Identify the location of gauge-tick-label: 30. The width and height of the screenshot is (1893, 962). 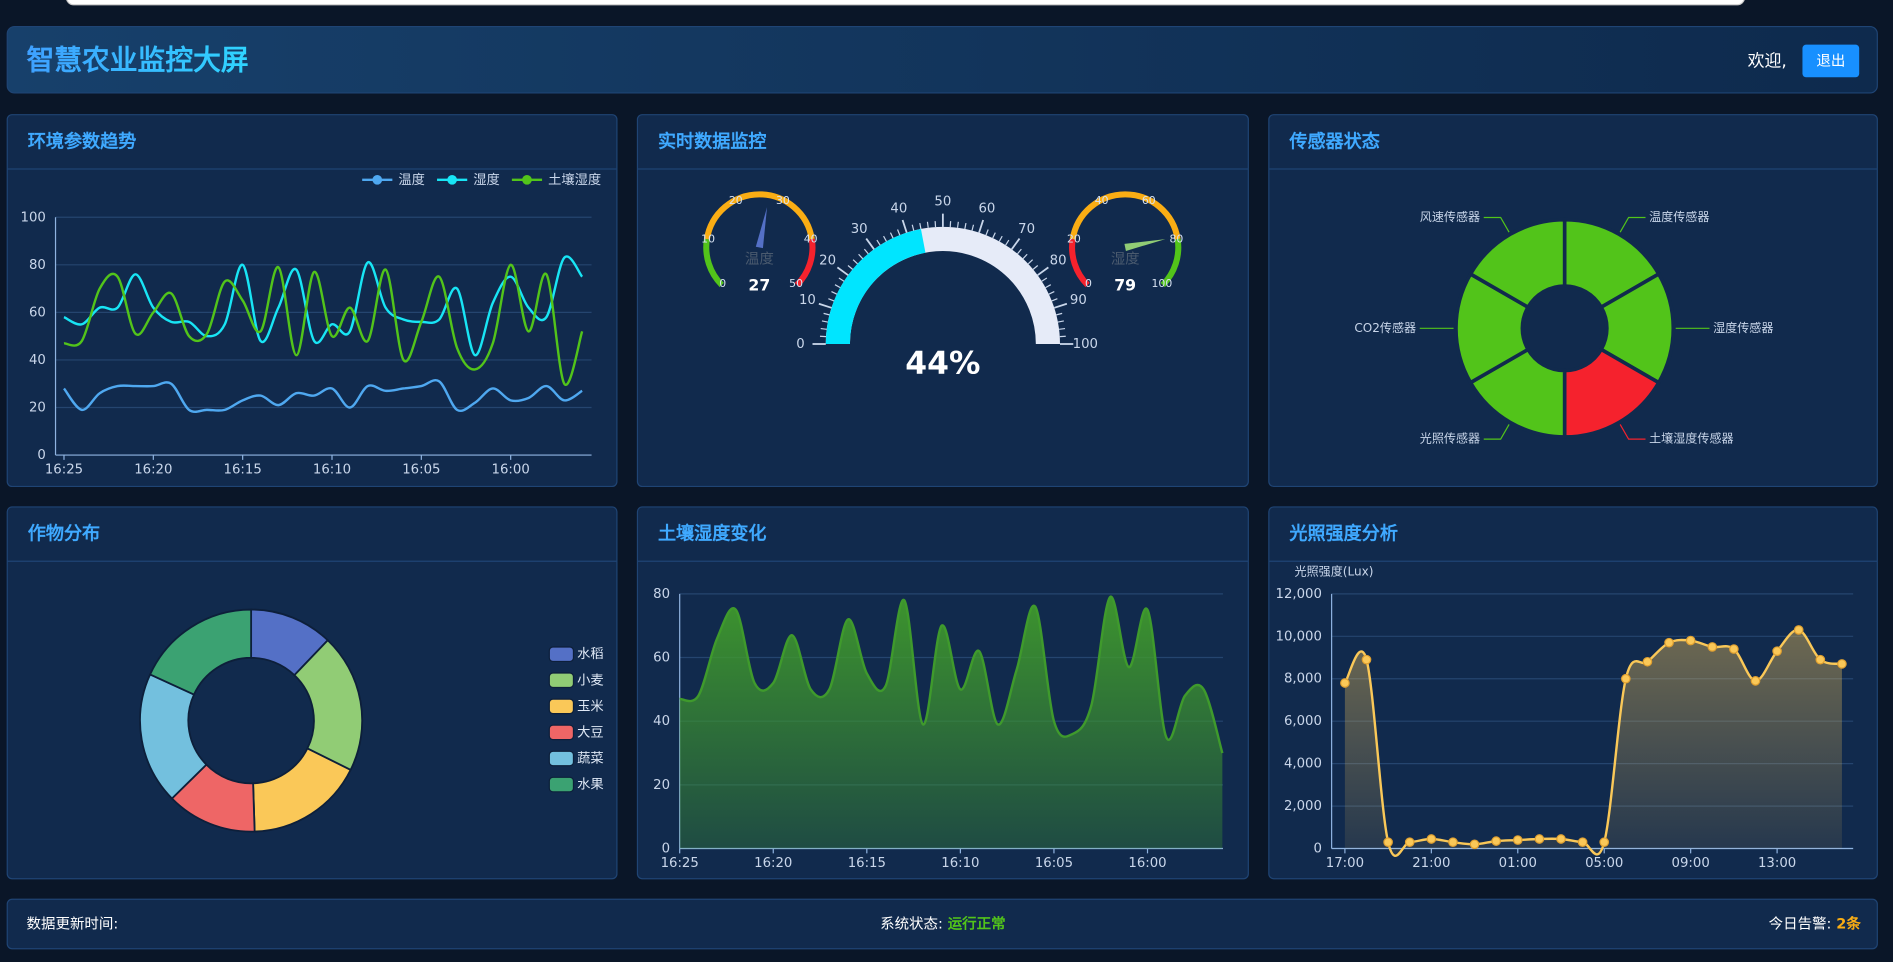
(859, 229).